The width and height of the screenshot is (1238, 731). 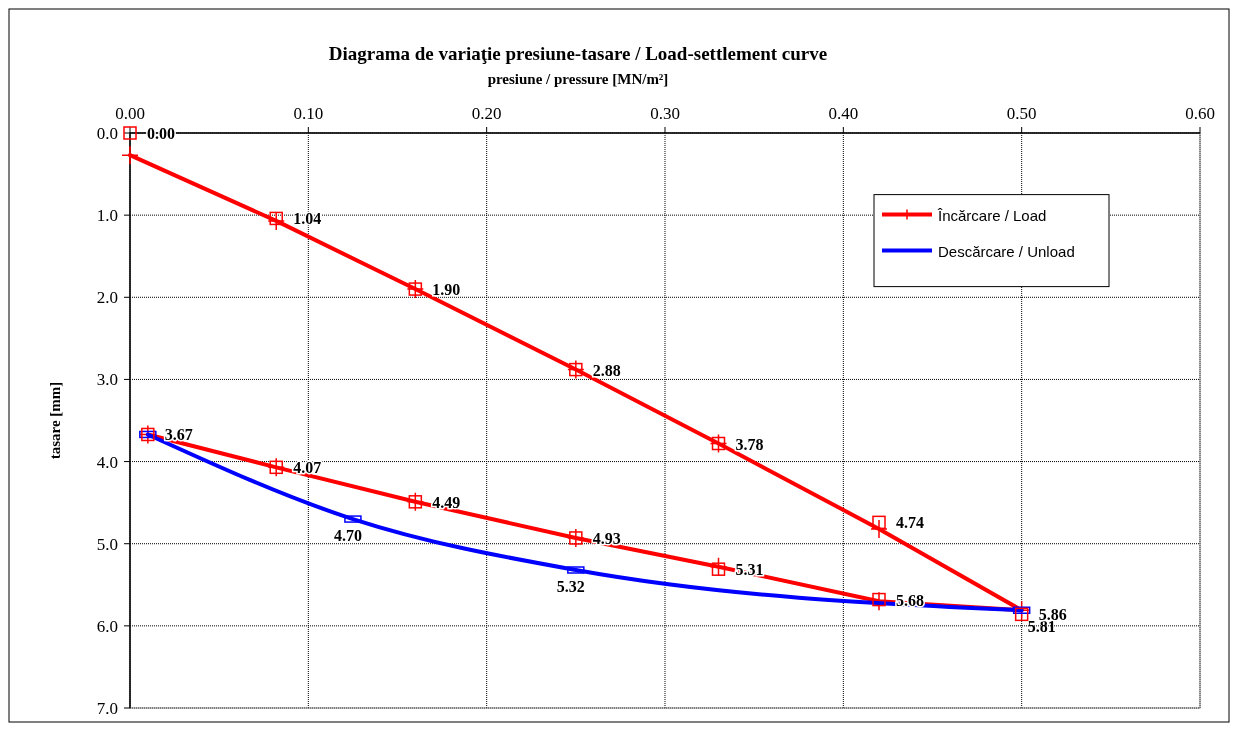 I want to click on data-label: 3.67, so click(x=178, y=435).